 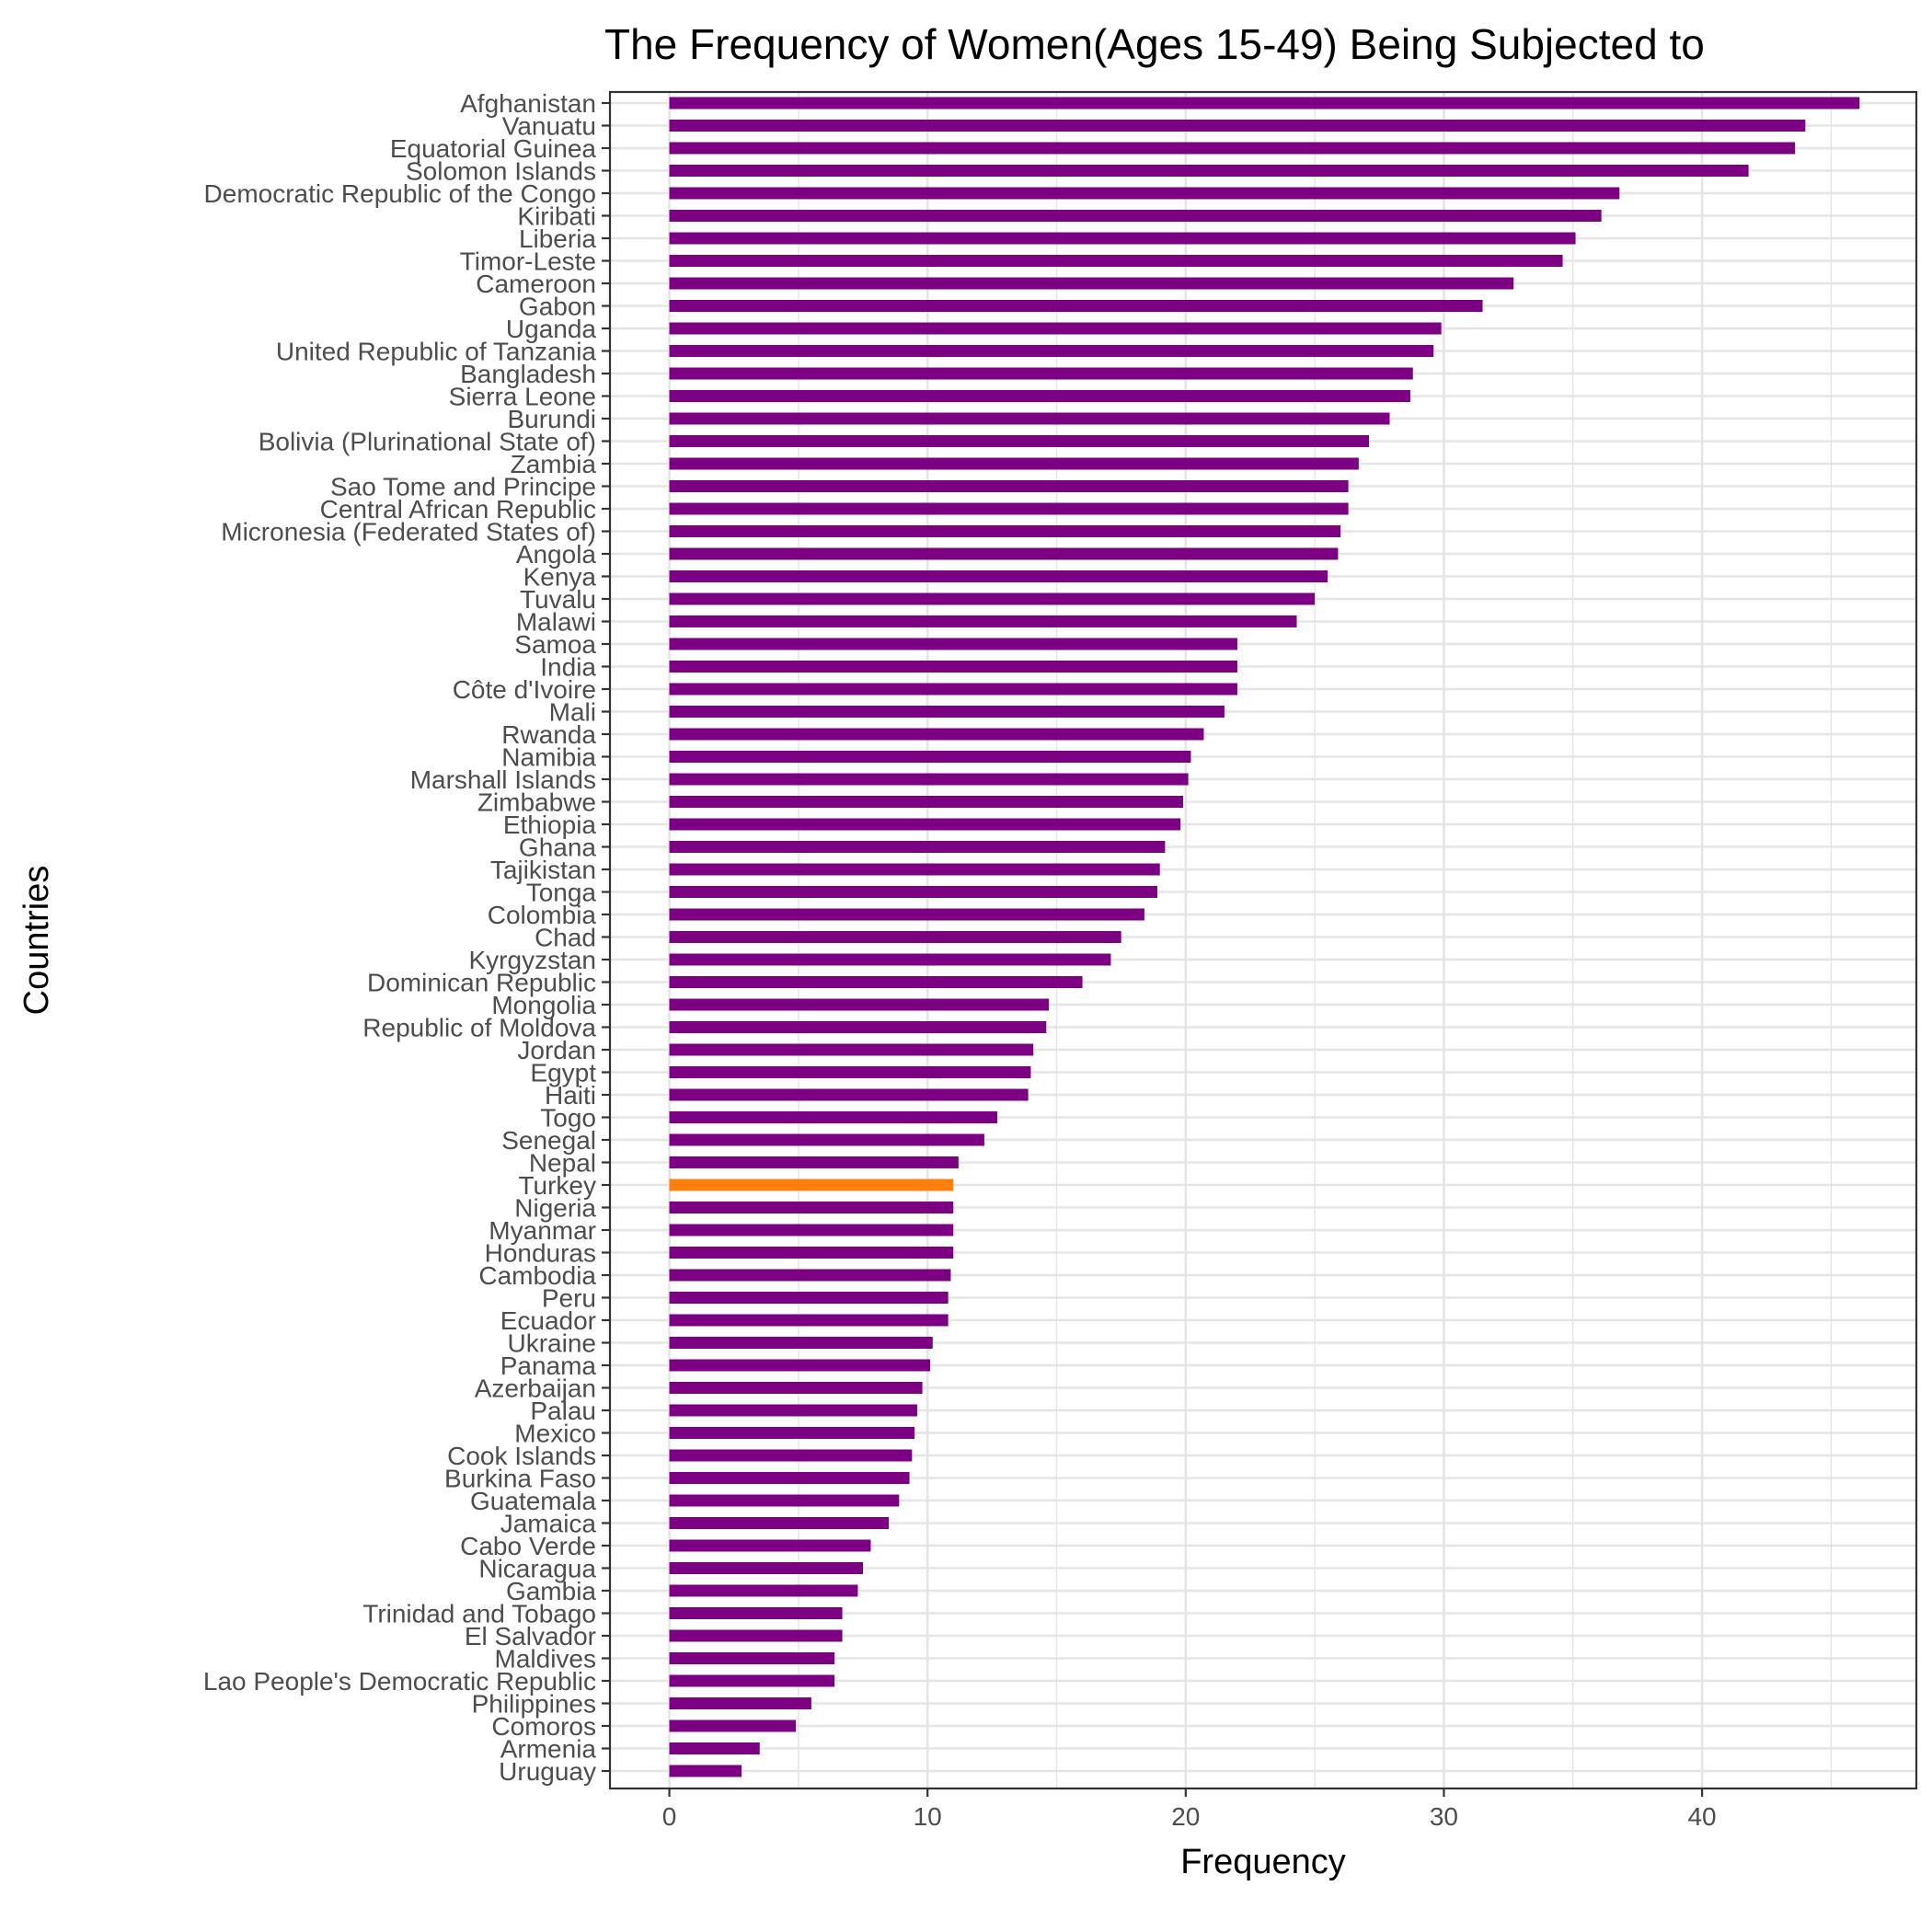 What do you see at coordinates (533, 1501) in the screenshot?
I see `y-tick-label: Guatemala` at bounding box center [533, 1501].